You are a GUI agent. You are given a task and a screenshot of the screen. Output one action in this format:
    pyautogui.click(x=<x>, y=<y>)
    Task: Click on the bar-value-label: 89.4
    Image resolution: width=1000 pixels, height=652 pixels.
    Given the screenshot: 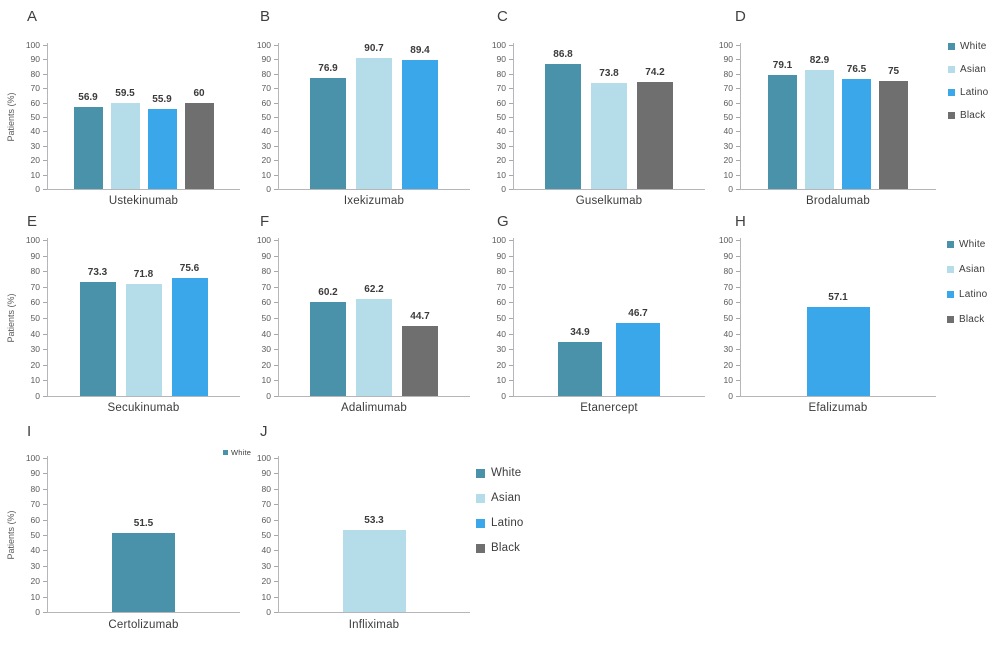 What is the action you would take?
    pyautogui.click(x=420, y=51)
    